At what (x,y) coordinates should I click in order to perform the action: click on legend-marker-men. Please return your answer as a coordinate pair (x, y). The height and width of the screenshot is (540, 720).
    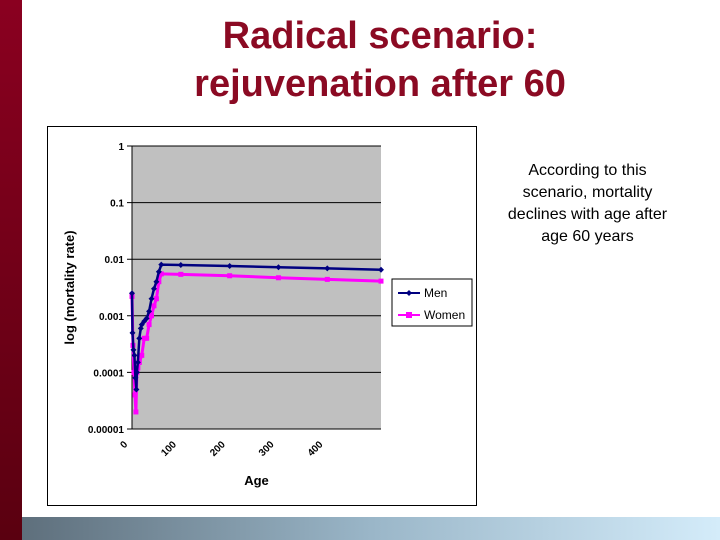
    Looking at the image, I should click on (409, 293).